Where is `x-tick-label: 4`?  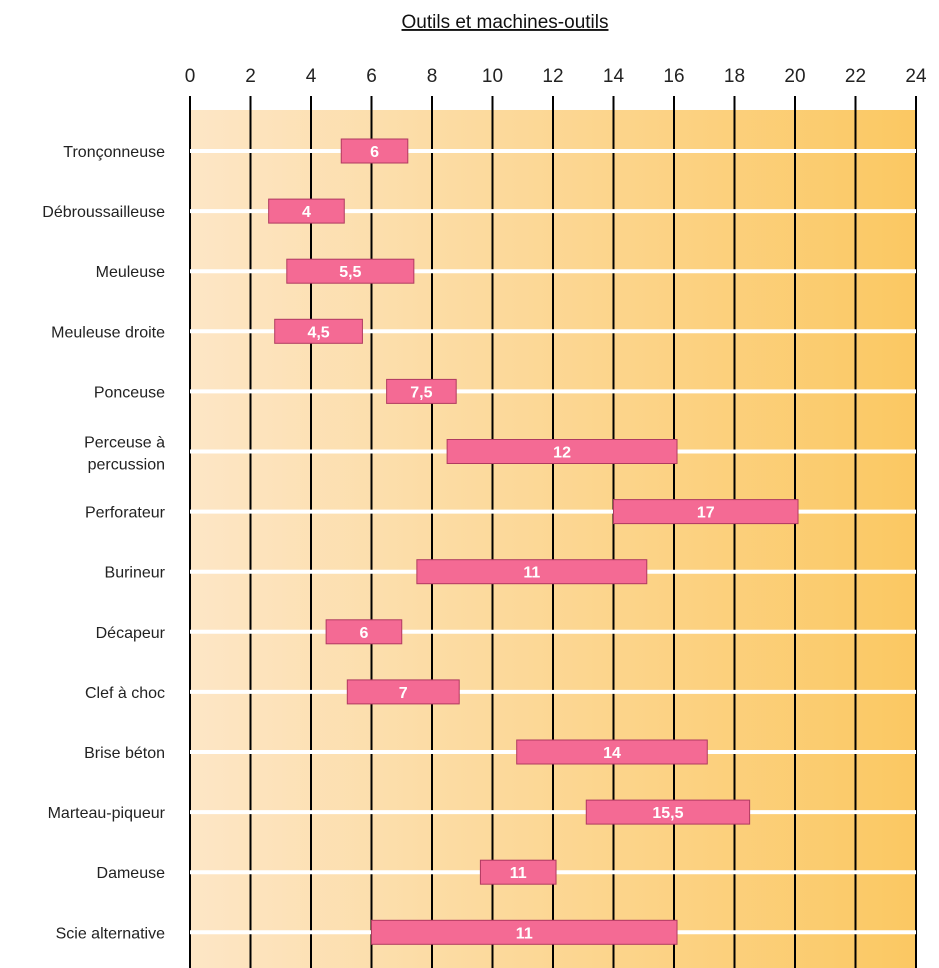 x-tick-label: 4 is located at coordinates (311, 76).